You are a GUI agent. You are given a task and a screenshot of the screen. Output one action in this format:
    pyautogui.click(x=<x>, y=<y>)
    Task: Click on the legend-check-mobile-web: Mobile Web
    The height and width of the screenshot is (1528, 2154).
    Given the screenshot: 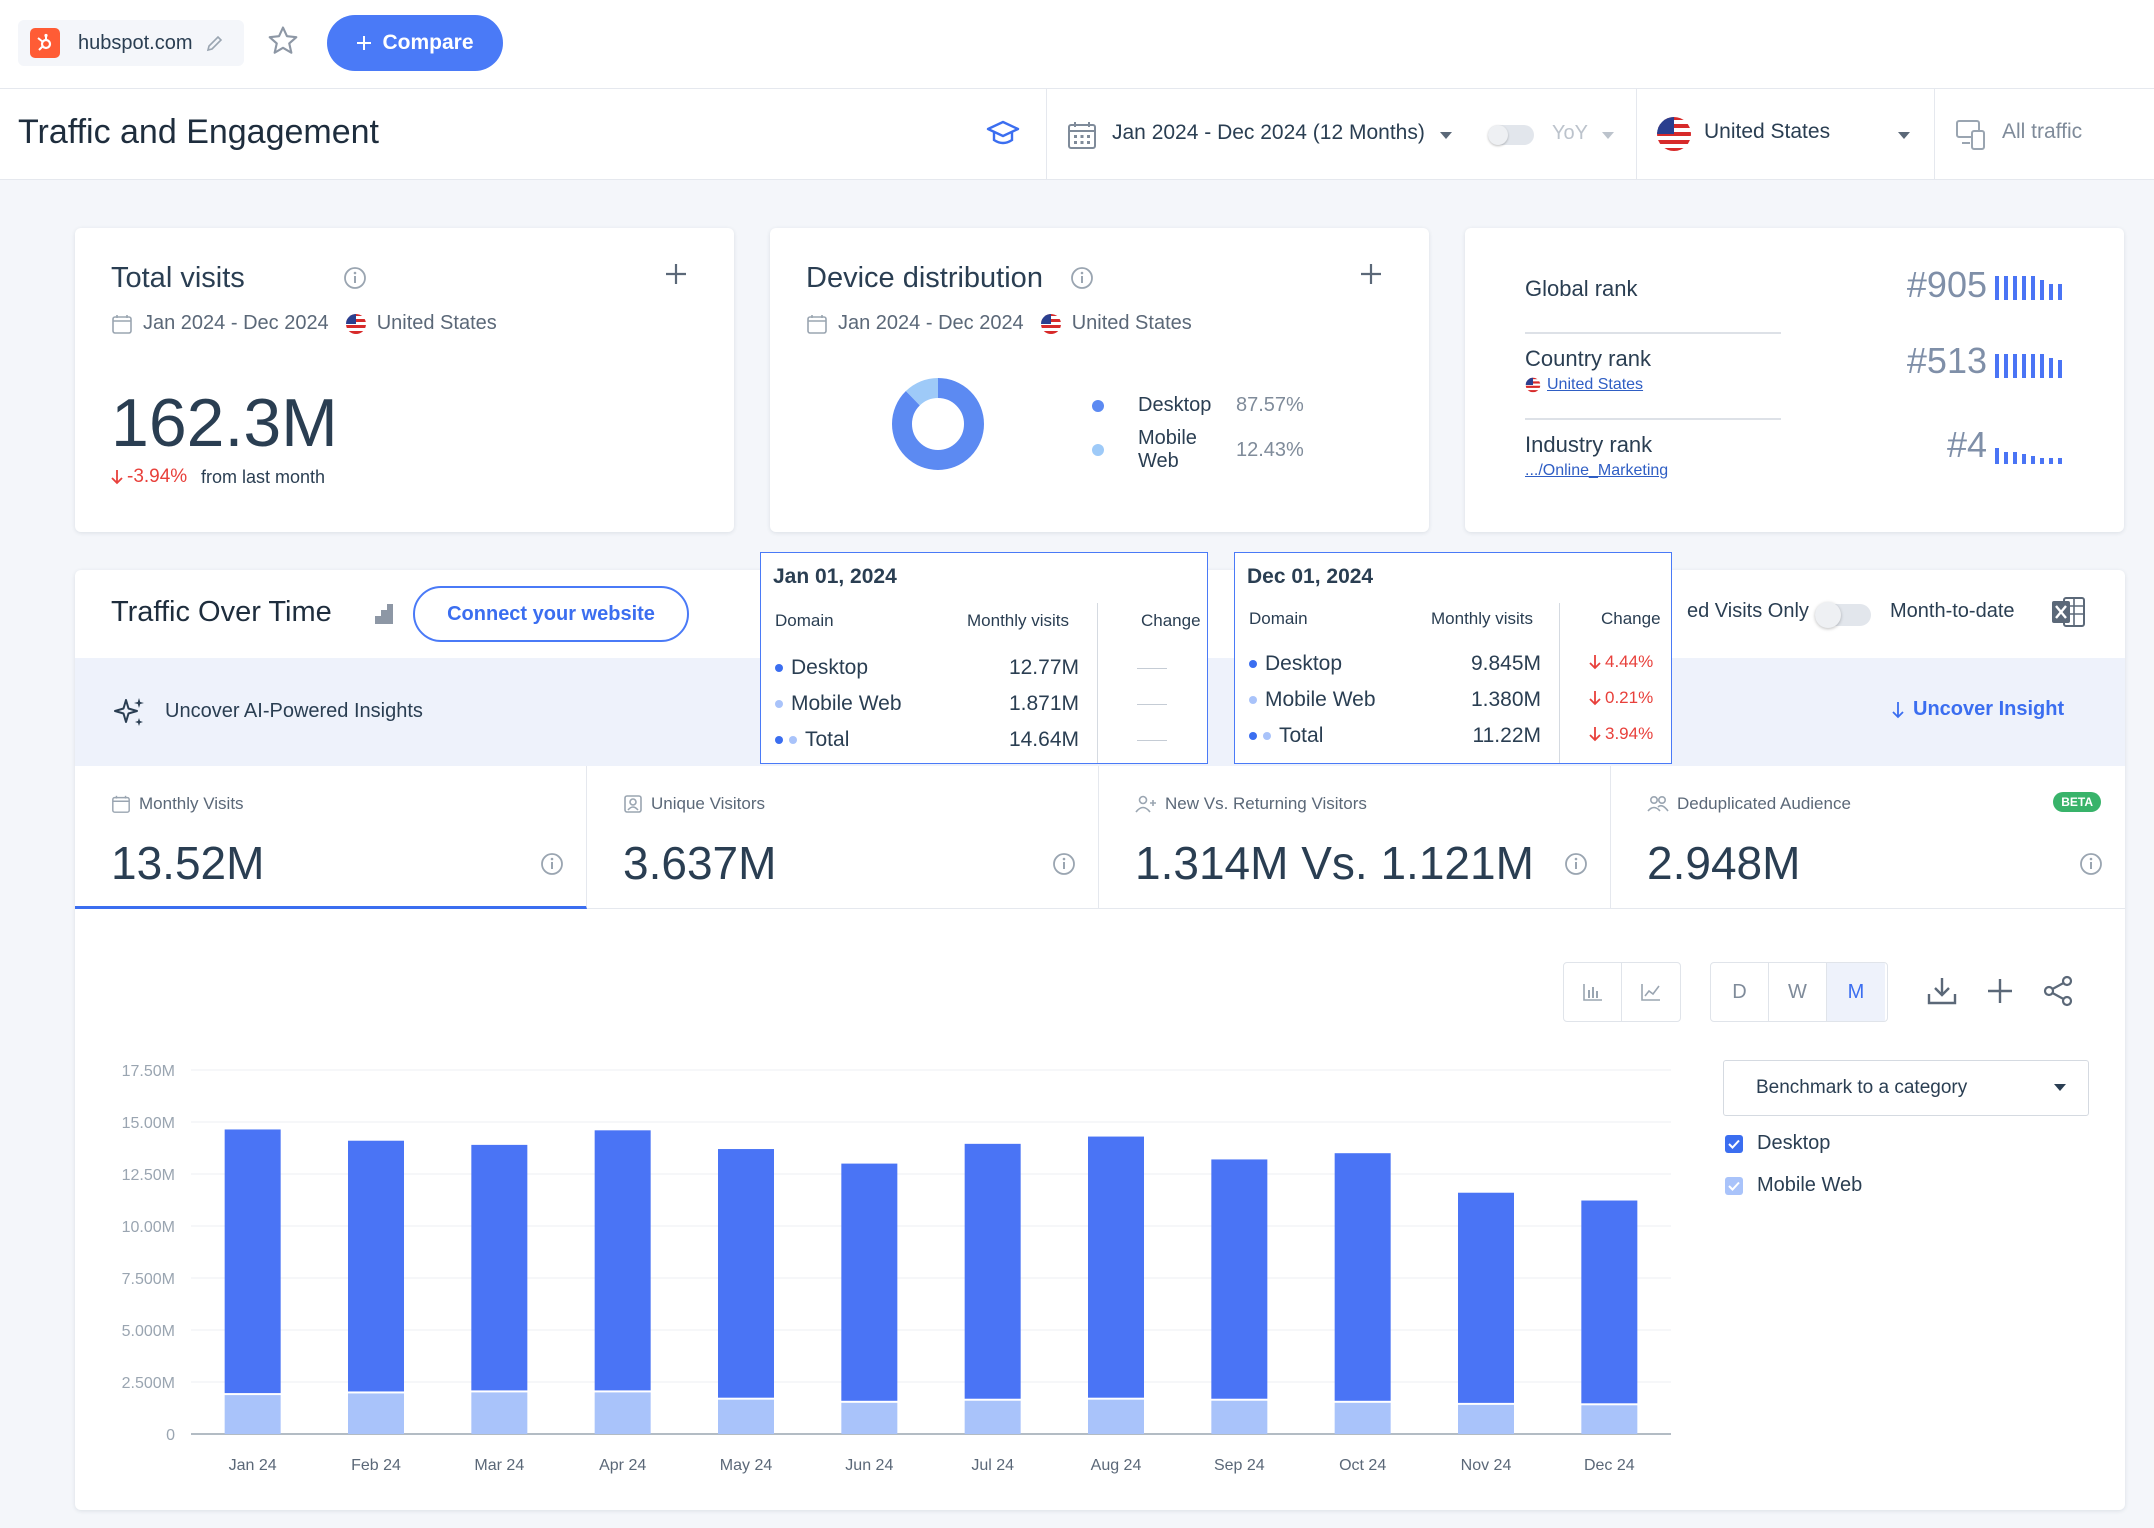 What is the action you would take?
    pyautogui.click(x=1793, y=1185)
    